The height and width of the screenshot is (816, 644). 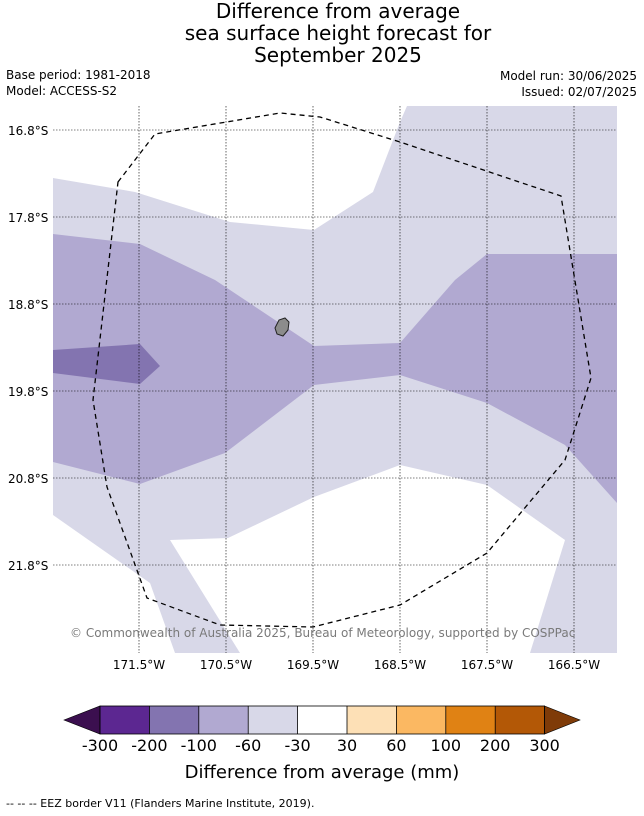 I want to click on colorbar-tick-label: 100, so click(x=446, y=745).